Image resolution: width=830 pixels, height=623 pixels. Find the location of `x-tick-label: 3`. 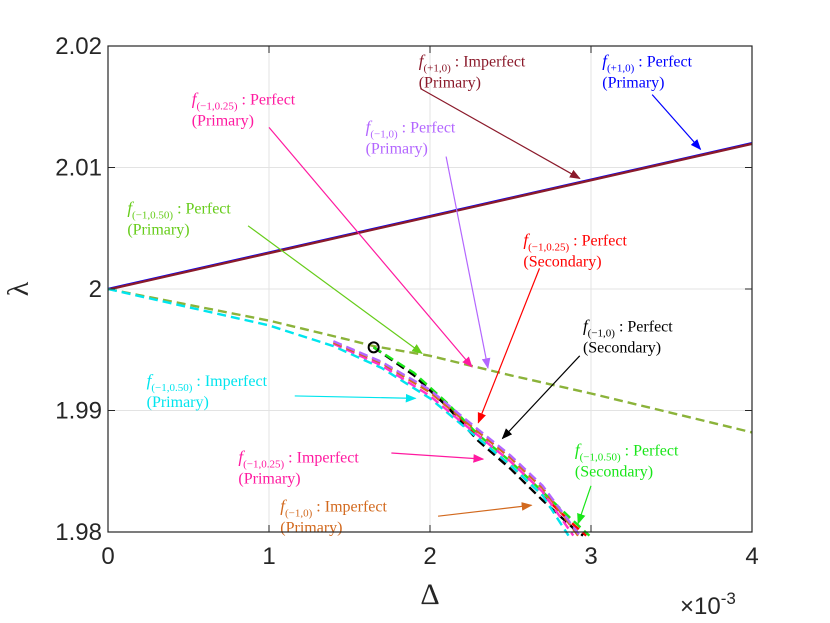

x-tick-label: 3 is located at coordinates (590, 556).